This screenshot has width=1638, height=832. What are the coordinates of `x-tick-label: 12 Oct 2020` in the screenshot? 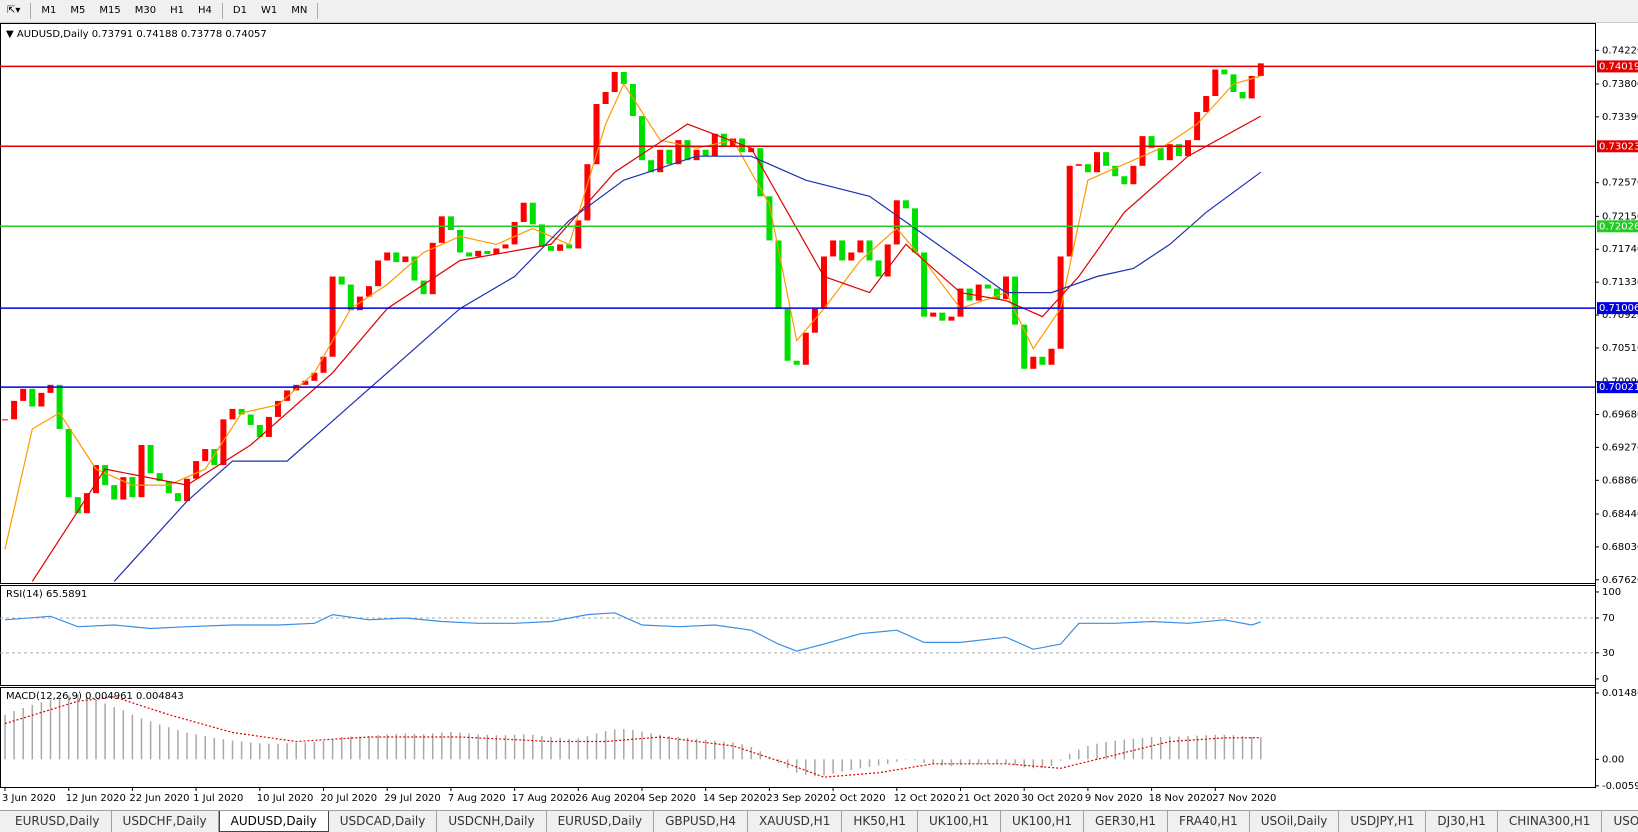 It's located at (925, 798).